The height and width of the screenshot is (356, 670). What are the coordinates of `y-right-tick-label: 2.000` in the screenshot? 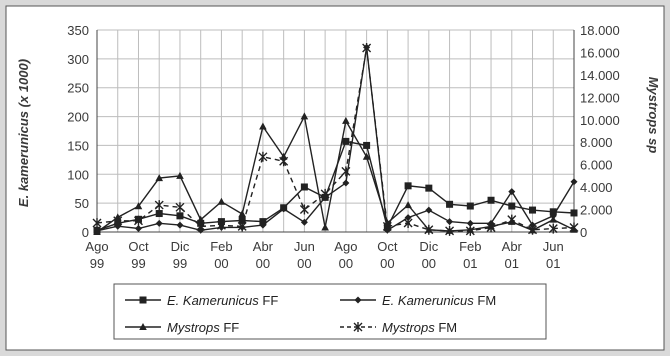 It's located at (596, 210).